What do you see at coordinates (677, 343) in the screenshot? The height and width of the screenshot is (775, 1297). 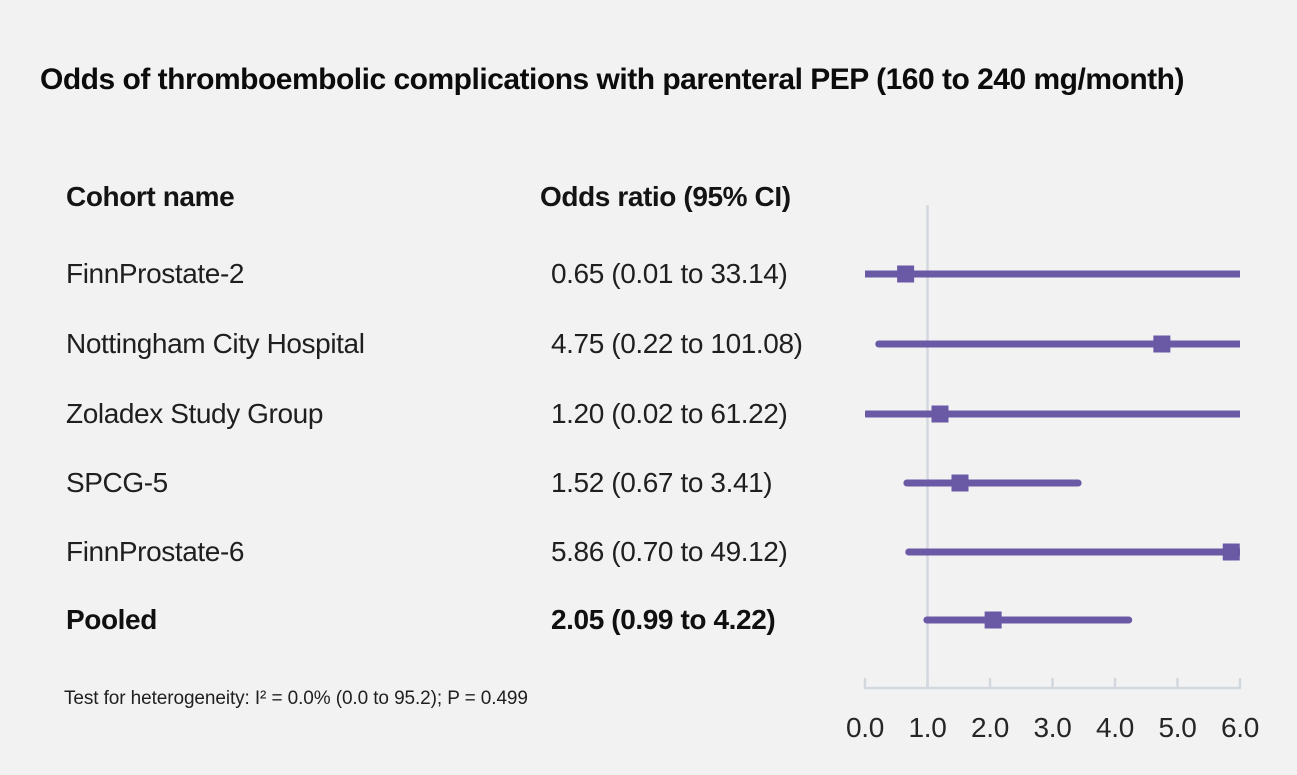 I see `odds-ratio-value: 4.75 (0.22 to 101.08)` at bounding box center [677, 343].